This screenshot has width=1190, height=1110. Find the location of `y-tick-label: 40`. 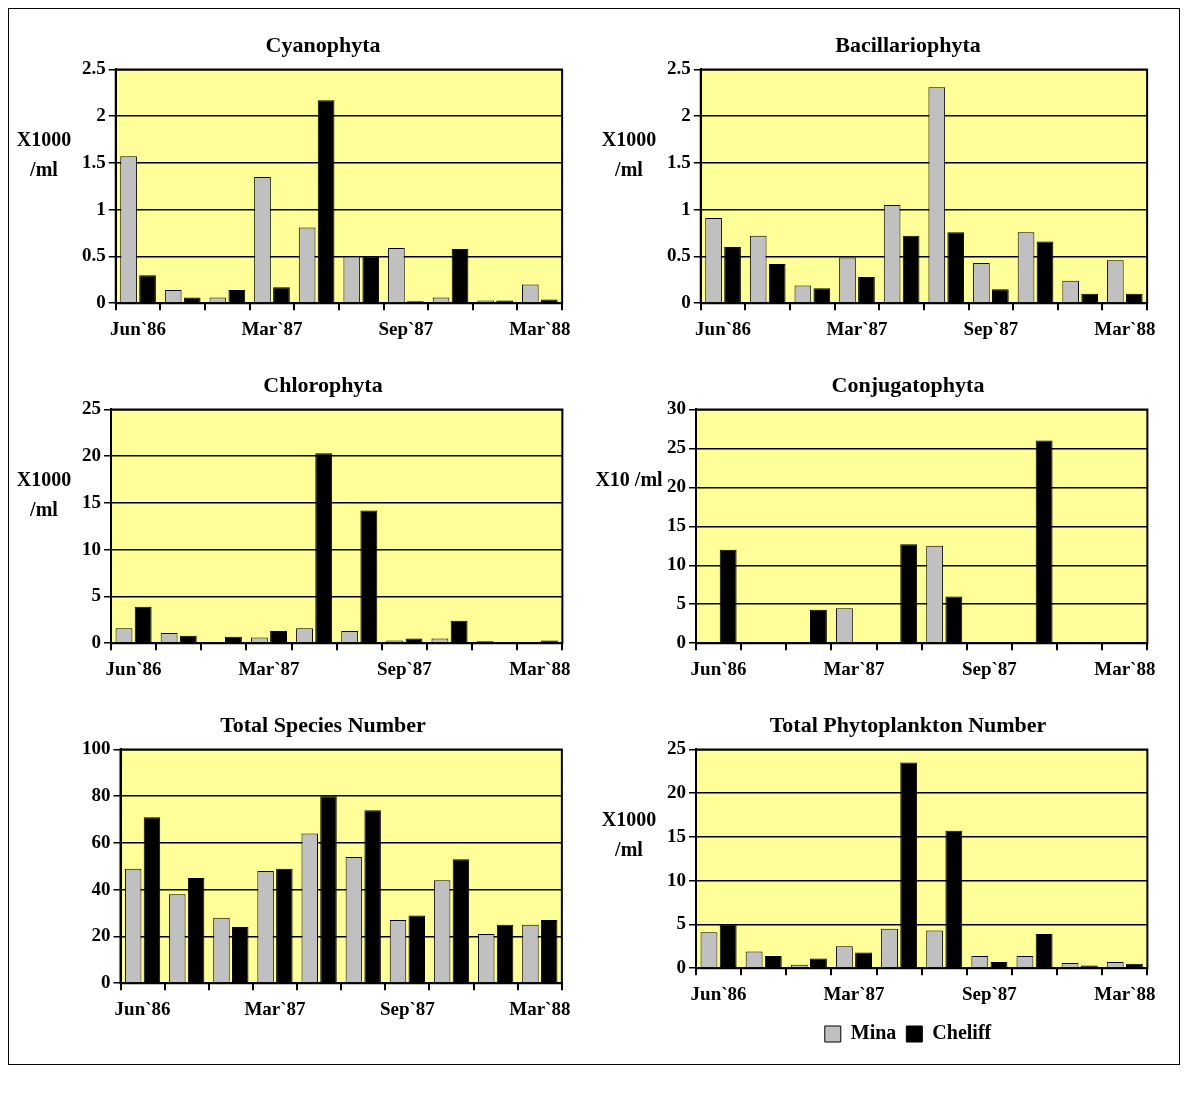

y-tick-label: 40 is located at coordinates (101, 888).